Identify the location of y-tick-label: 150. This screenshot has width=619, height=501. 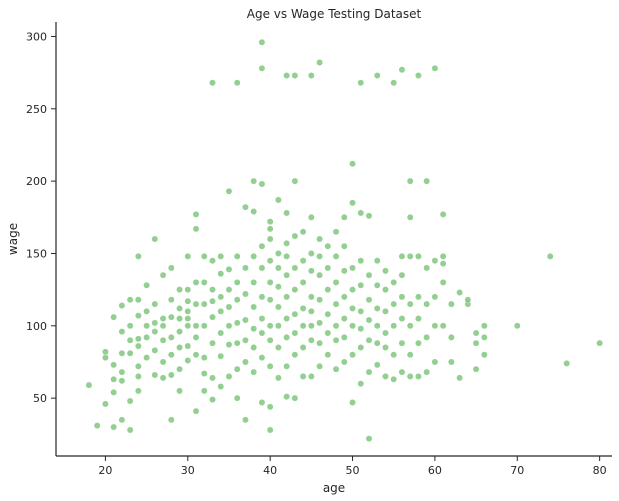
(36, 253).